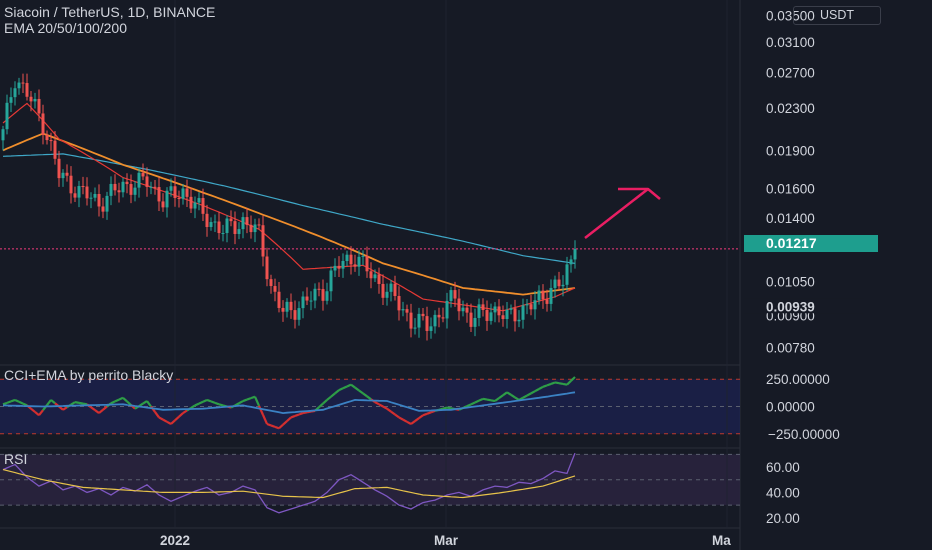  Describe the element at coordinates (721, 540) in the screenshot. I see `time-axis-label: Ma` at that location.